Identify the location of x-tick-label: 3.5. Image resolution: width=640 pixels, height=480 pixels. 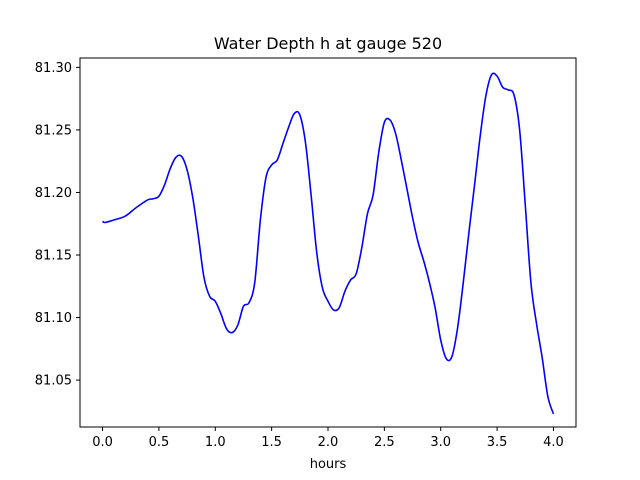
(497, 442).